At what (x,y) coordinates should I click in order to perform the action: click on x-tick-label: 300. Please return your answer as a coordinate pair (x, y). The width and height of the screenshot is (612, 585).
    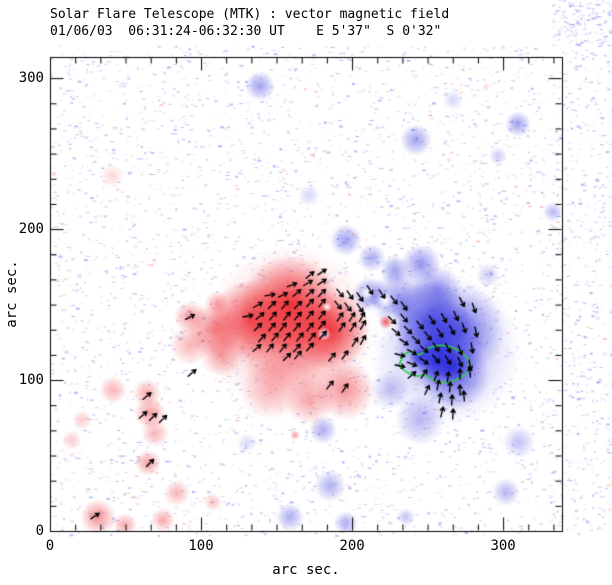
    Looking at the image, I should click on (503, 546).